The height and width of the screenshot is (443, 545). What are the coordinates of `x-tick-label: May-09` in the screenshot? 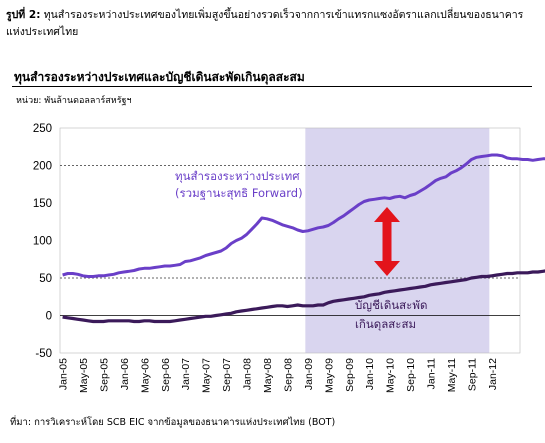 It's located at (329, 375).